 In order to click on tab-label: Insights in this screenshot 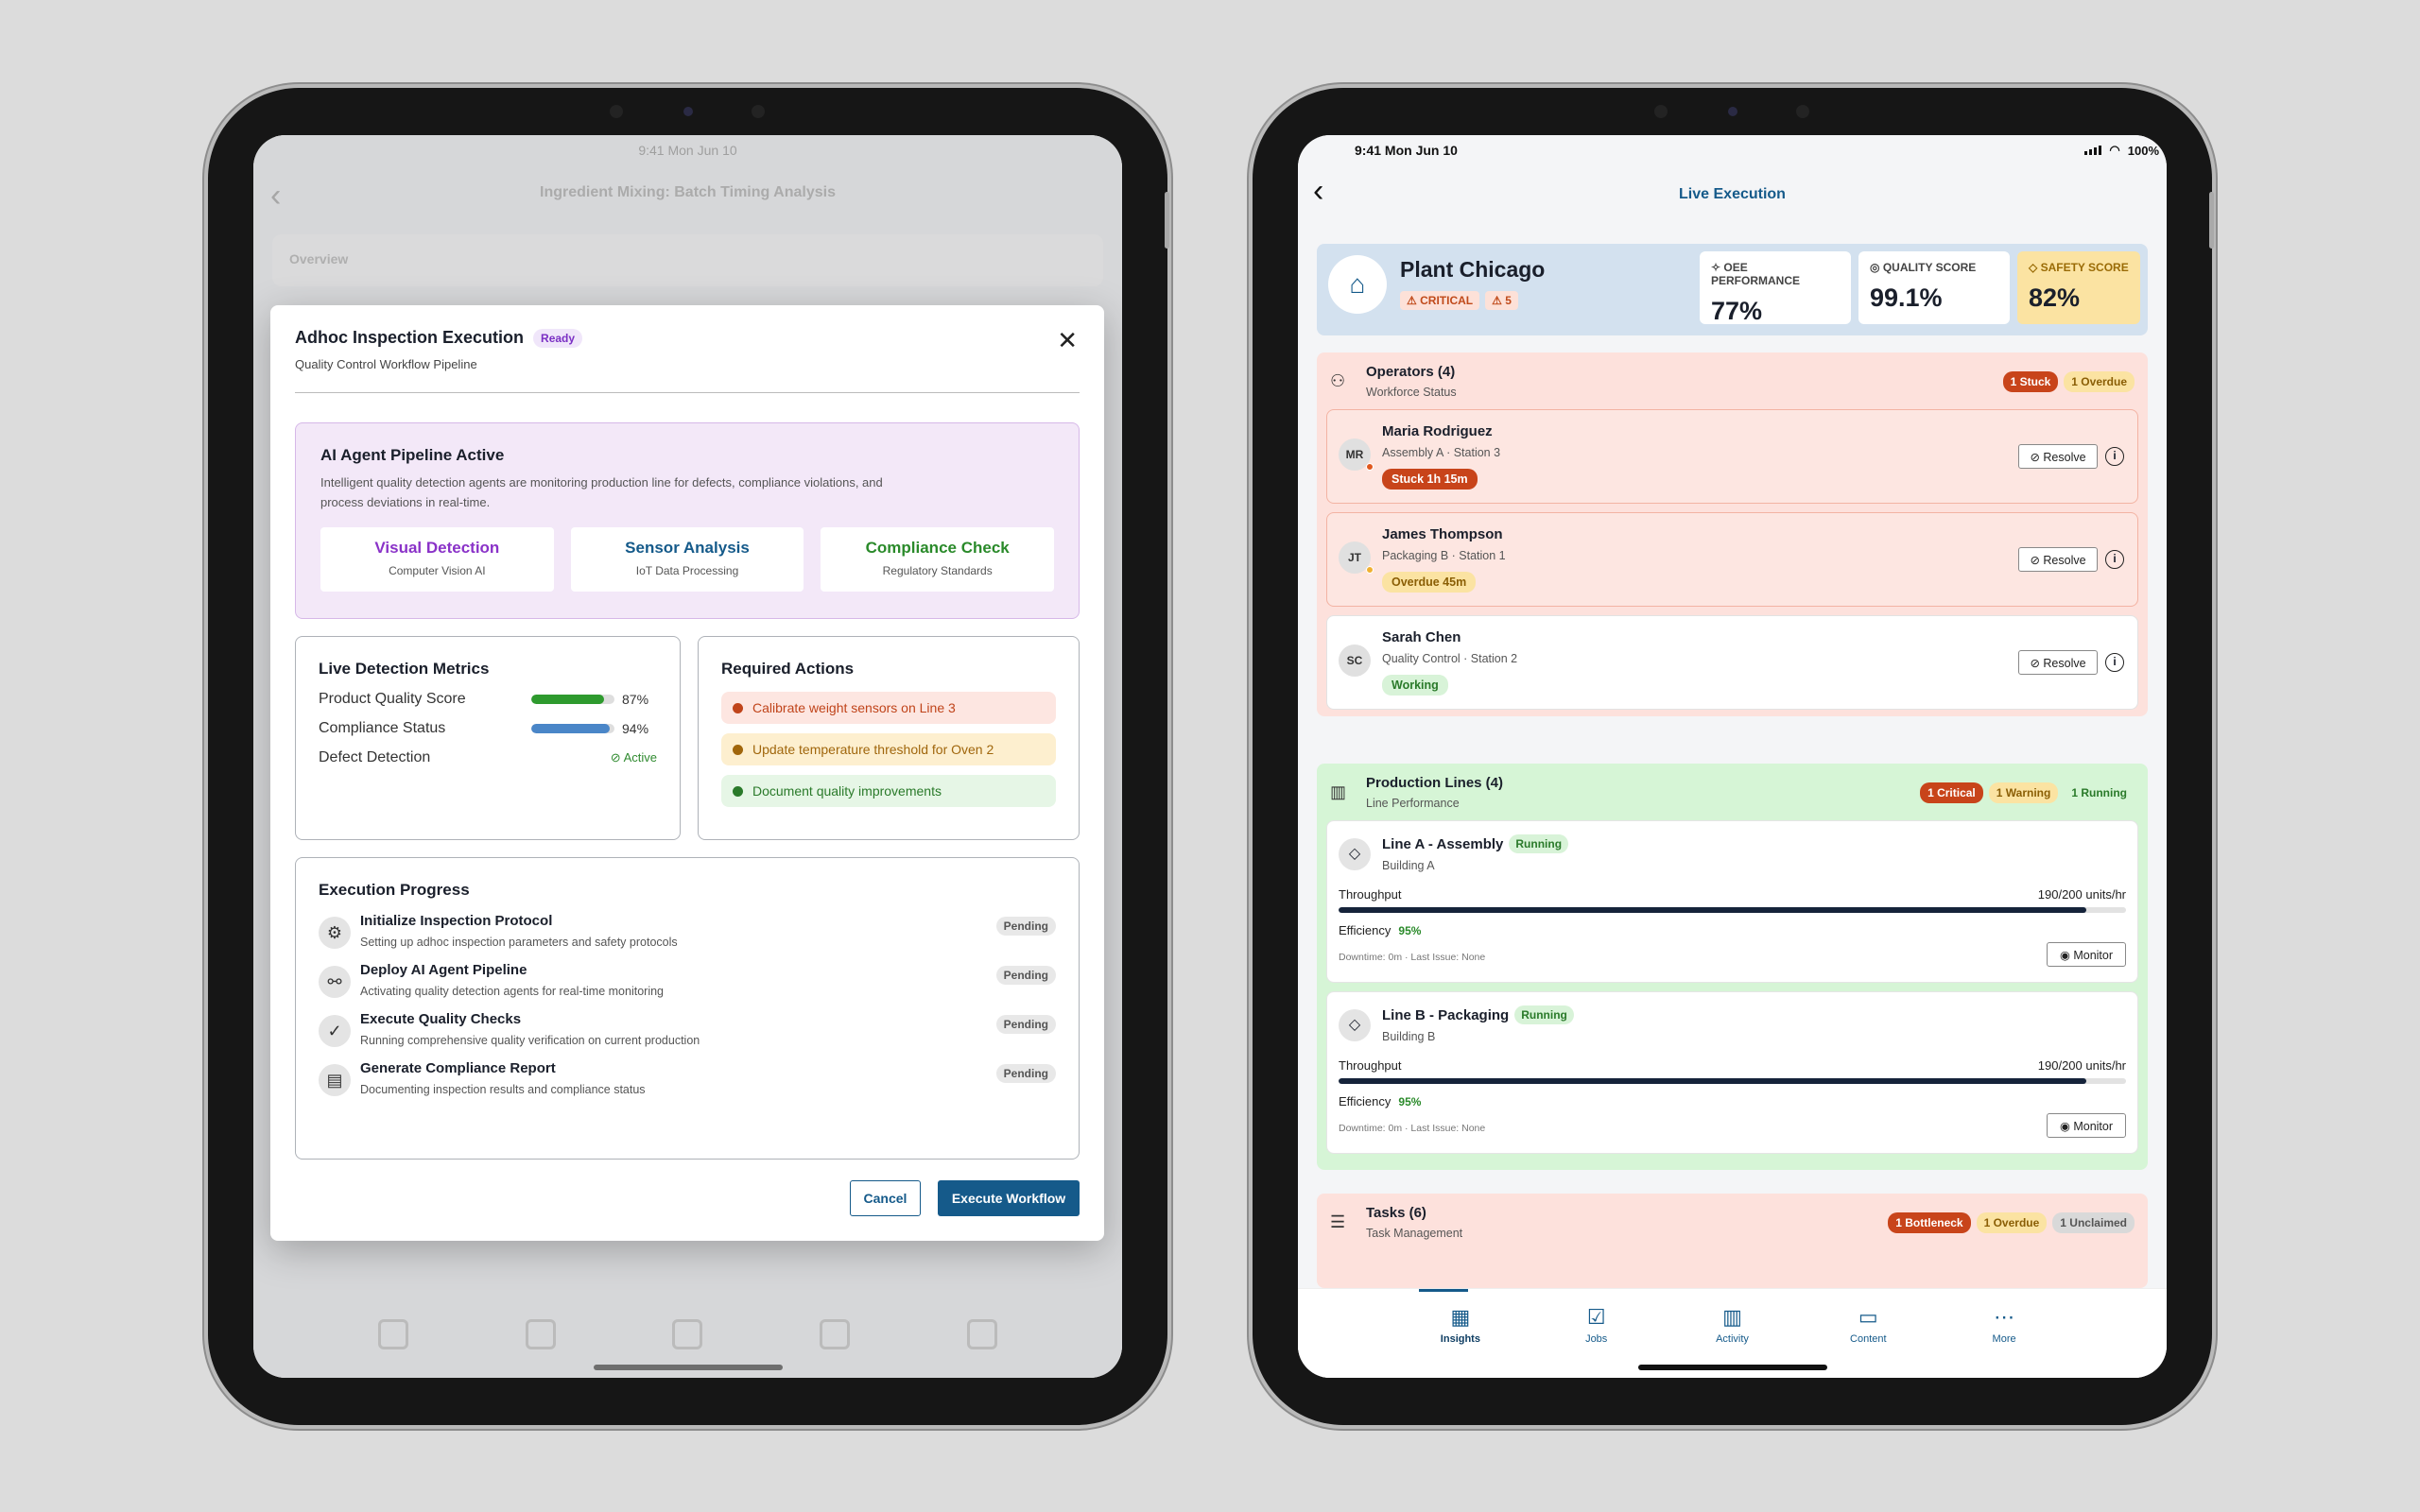, I will do `click(1460, 1339)`.